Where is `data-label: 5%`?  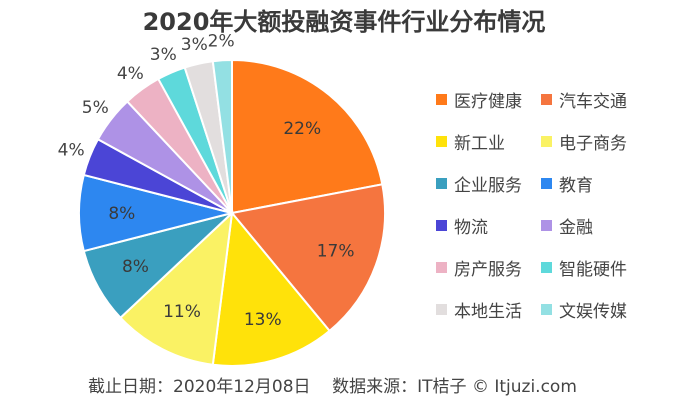
data-label: 5% is located at coordinates (95, 108).